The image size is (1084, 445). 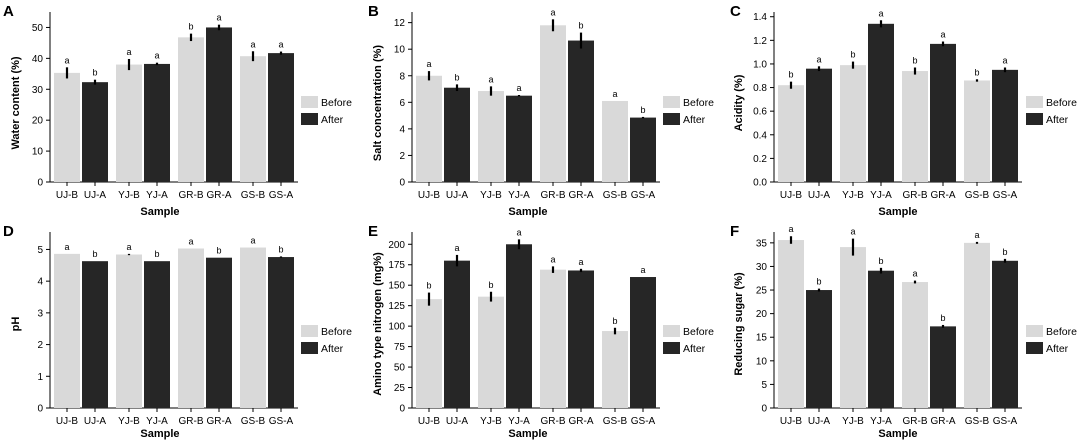 What do you see at coordinates (8, 11) in the screenshot?
I see `panel-label: A` at bounding box center [8, 11].